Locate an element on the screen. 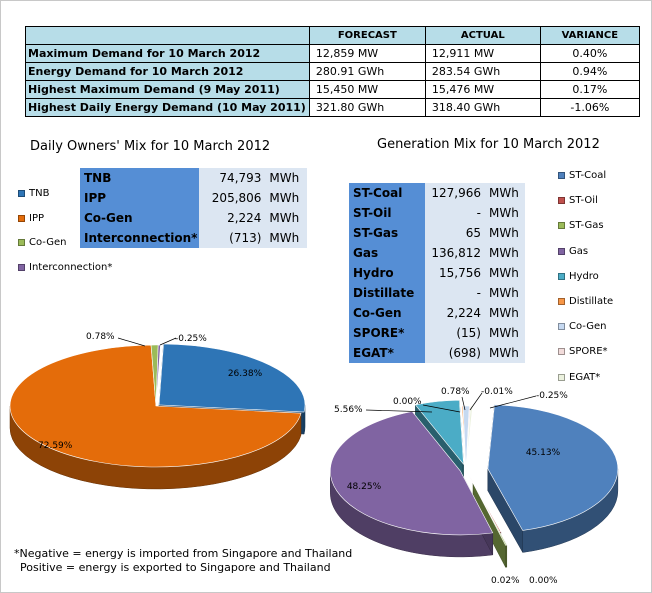  generation-legend-item: ST-Oil is located at coordinates (578, 200).